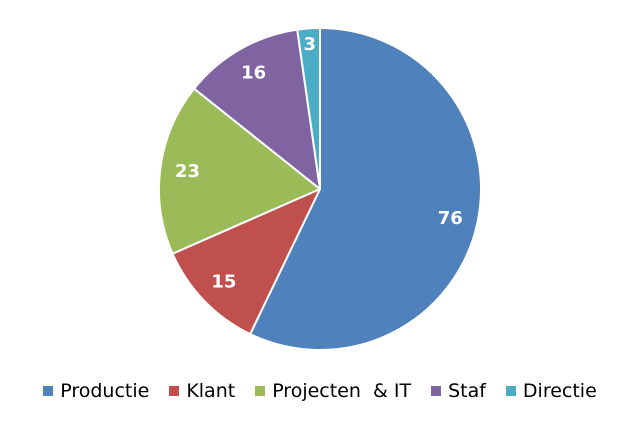 This screenshot has height=421, width=640. Describe the element at coordinates (559, 391) in the screenshot. I see `legend-label: Directie` at that location.